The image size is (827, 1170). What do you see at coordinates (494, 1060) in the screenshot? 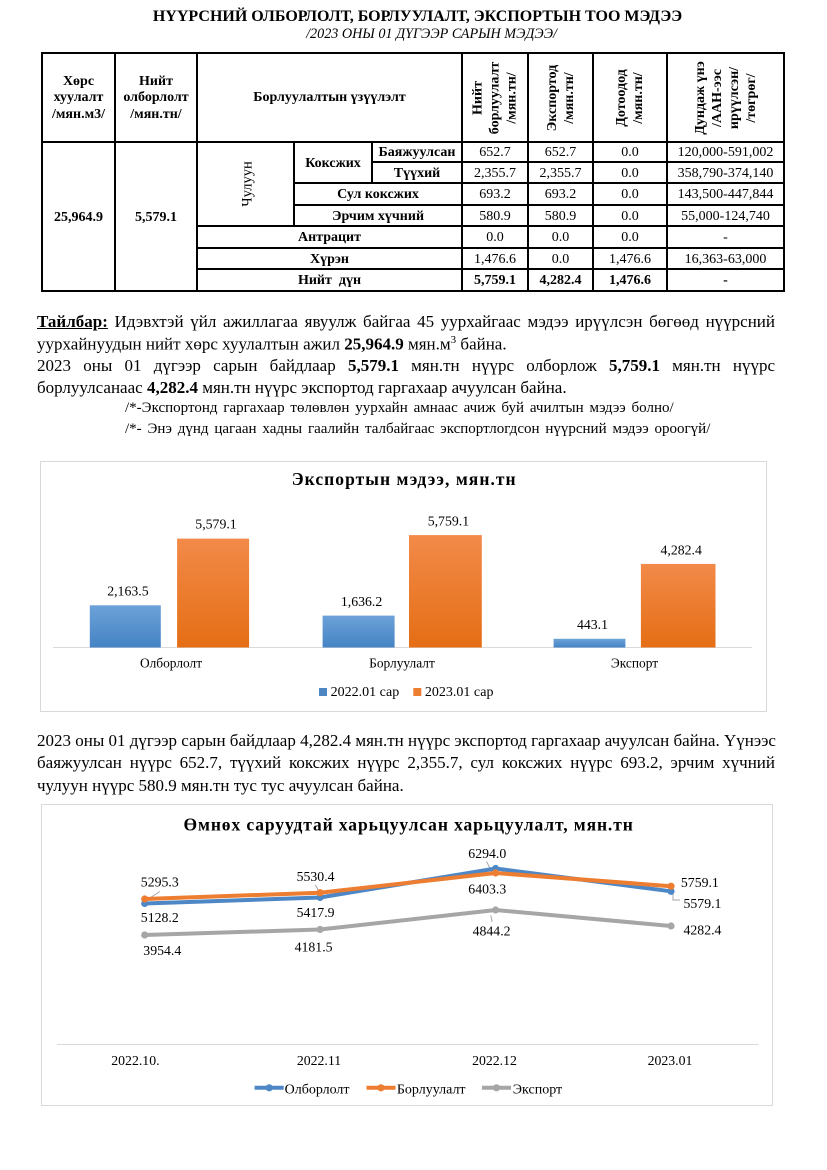
I see `svg-text: 2022.12` at bounding box center [494, 1060].